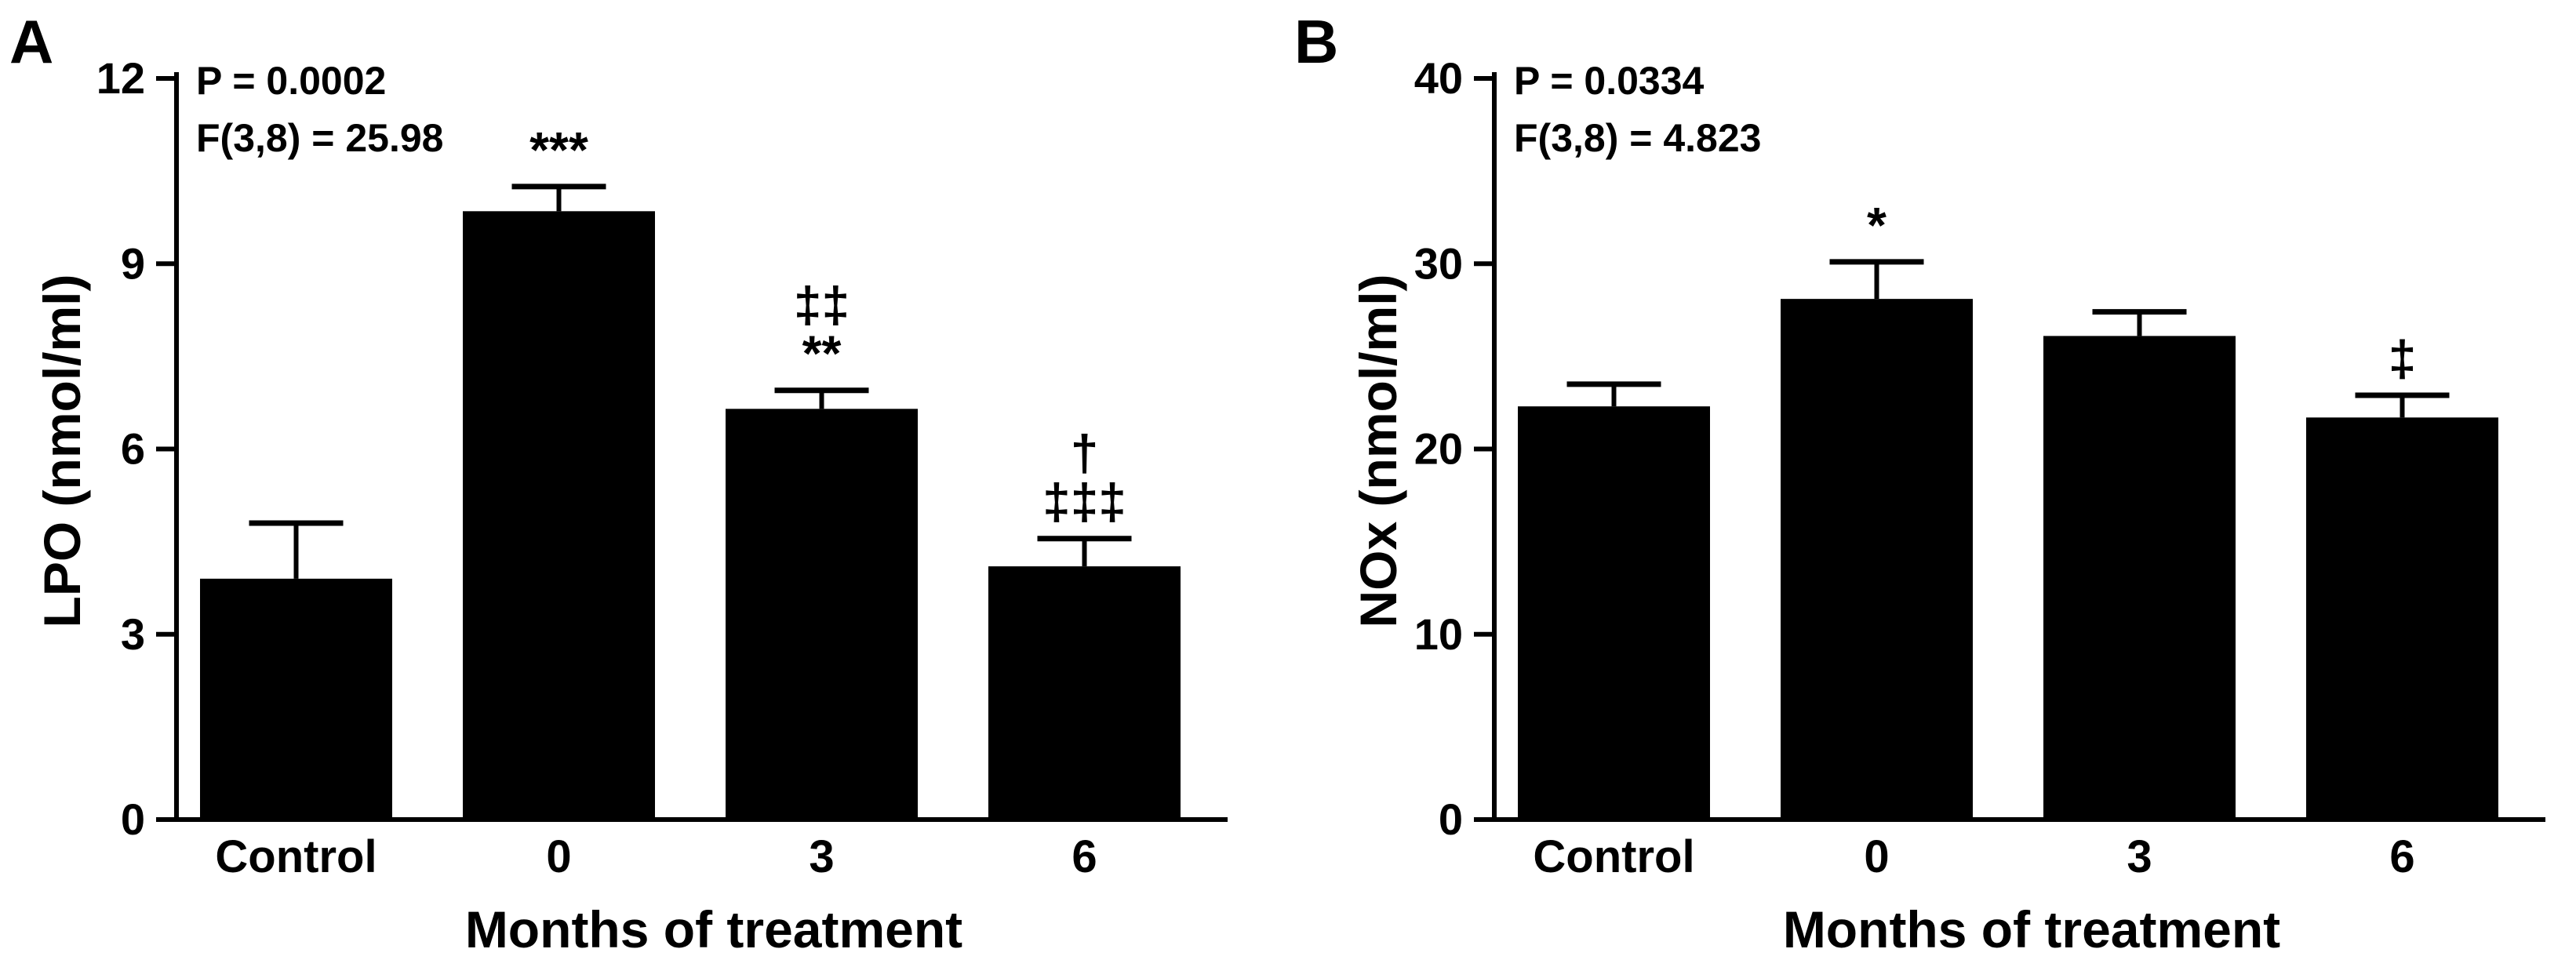 This screenshot has height=967, width=2576. I want to click on panel-b-category-label: 0, so click(1876, 856).